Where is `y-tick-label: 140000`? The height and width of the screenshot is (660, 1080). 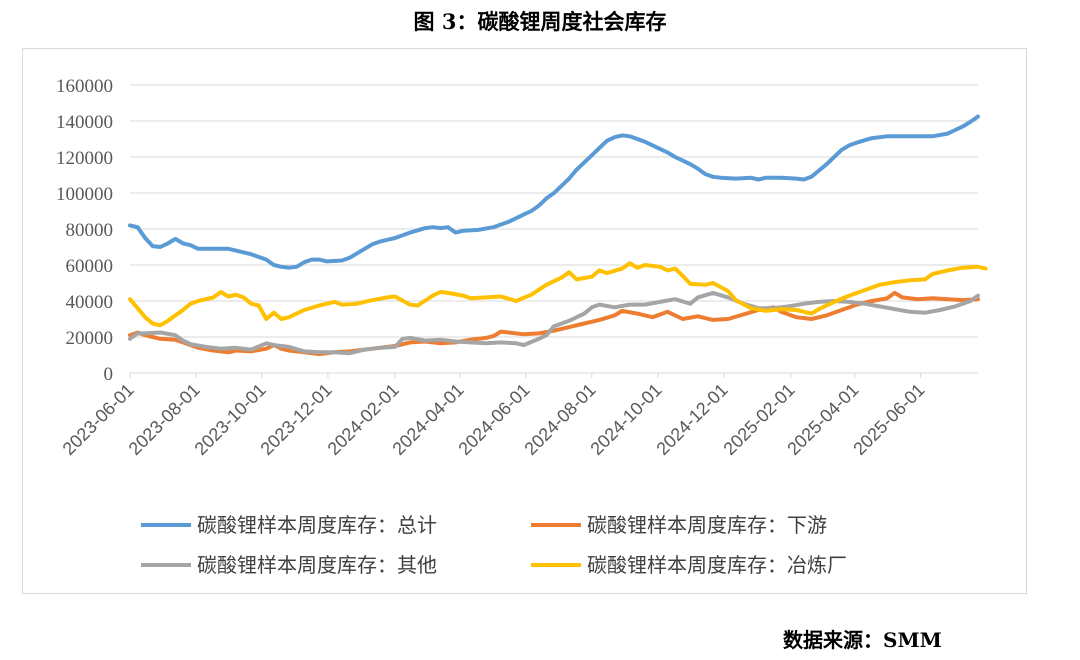 y-tick-label: 140000 is located at coordinates (84, 122).